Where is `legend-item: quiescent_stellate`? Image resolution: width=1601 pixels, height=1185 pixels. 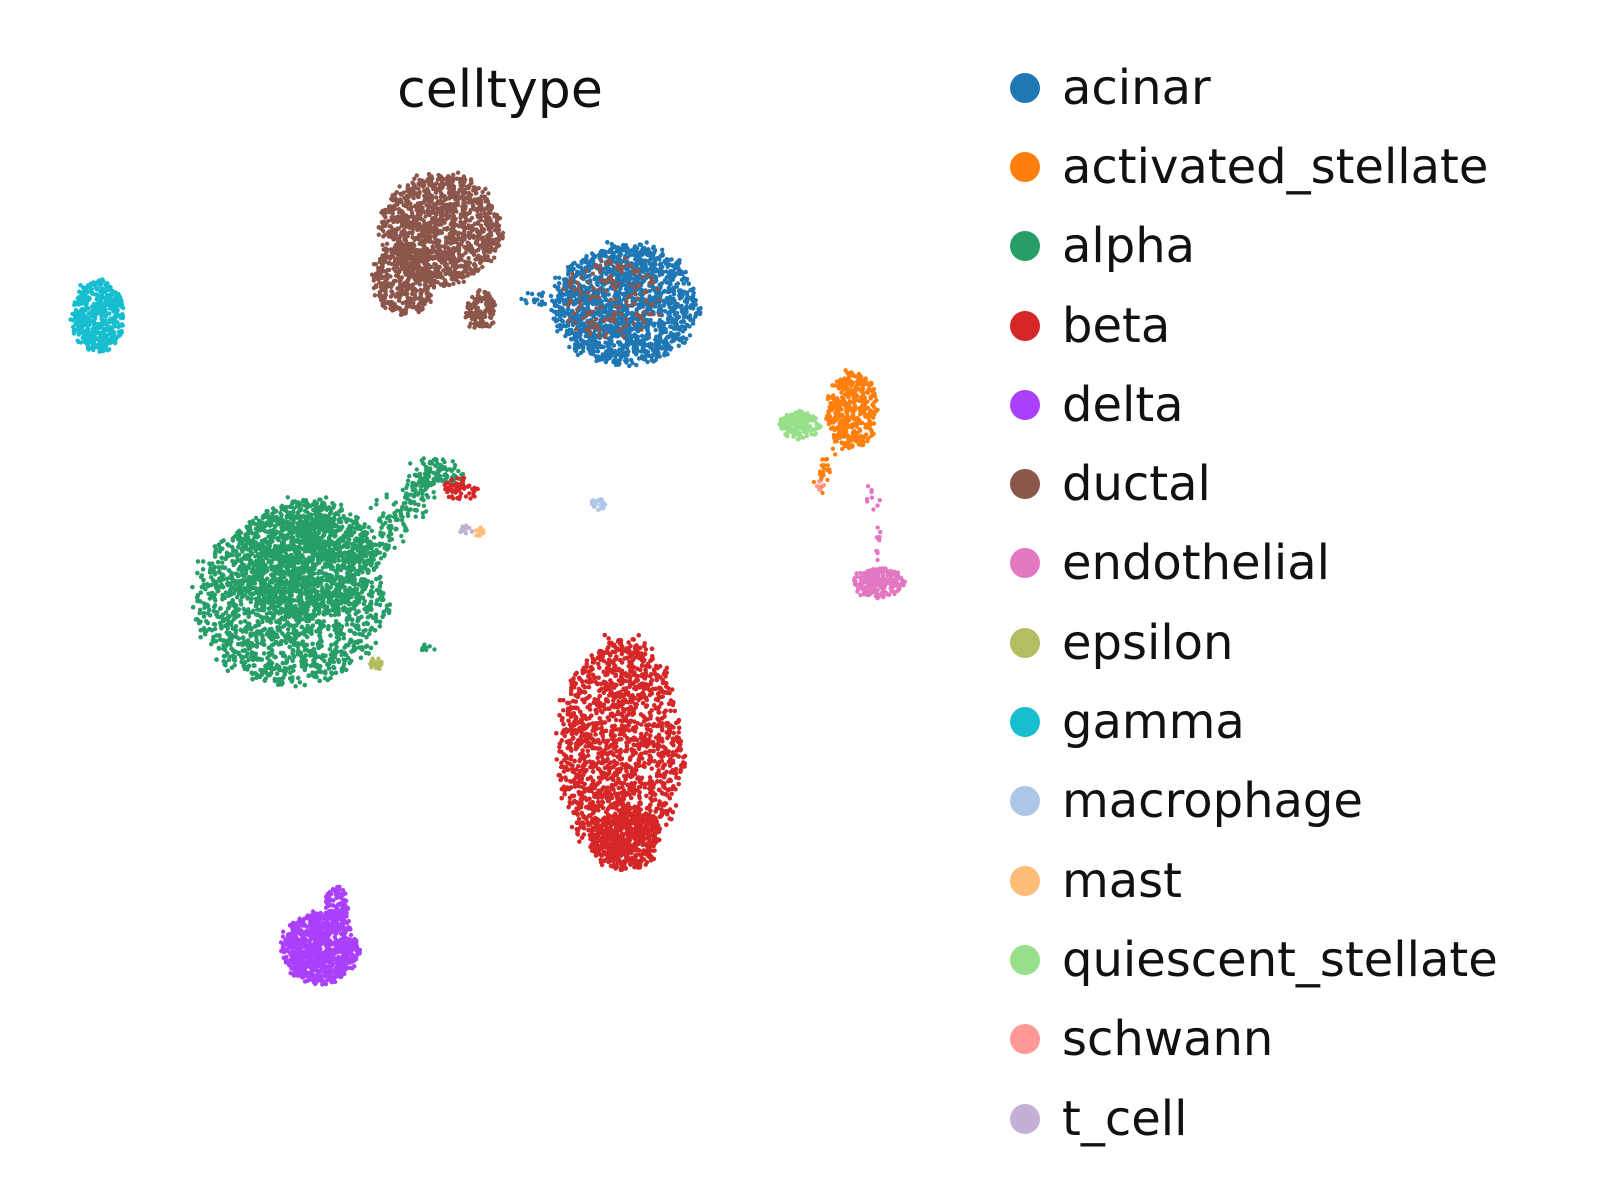
legend-item: quiescent_stellate is located at coordinates (1254, 959).